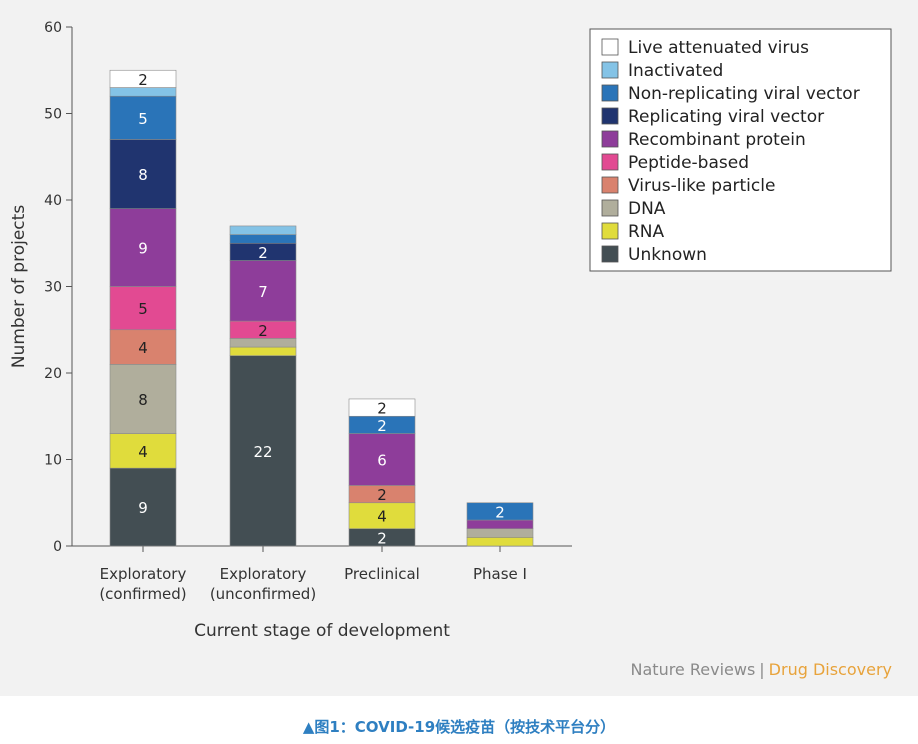 The image size is (918, 744). What do you see at coordinates (667, 255) in the screenshot?
I see `legend-item-label: Unknown` at bounding box center [667, 255].